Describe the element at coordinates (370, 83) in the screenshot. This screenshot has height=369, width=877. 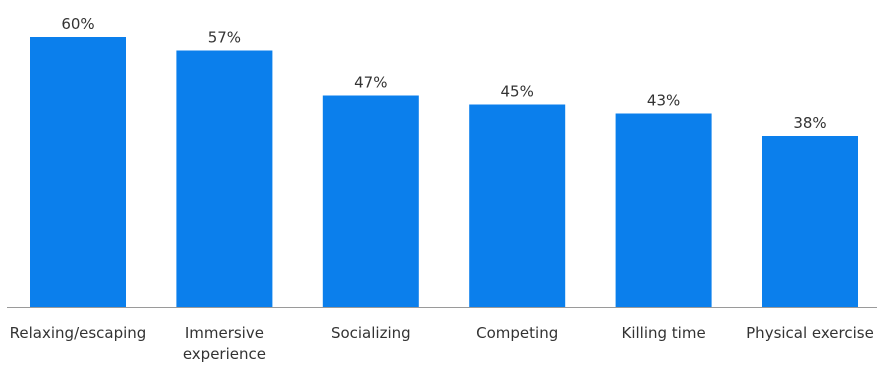
I see `value-label-2: 47%` at that location.